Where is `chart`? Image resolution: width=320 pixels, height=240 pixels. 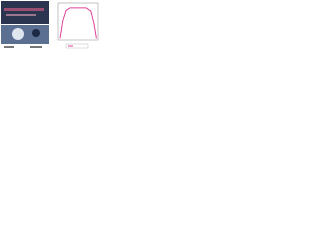 chart is located at coordinates (78, 25).